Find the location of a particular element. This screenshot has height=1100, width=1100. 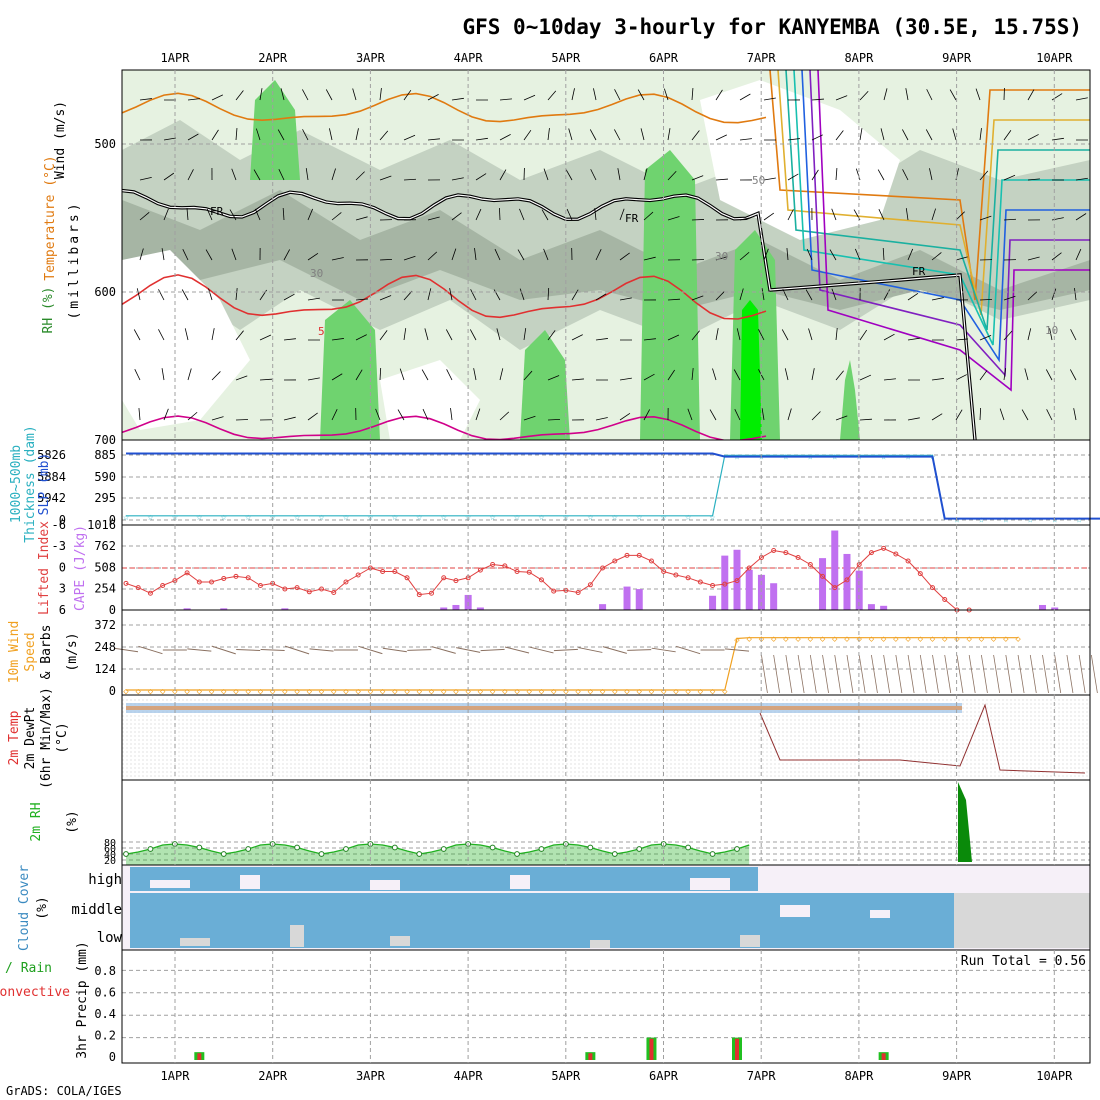

rh2m-tick: 40 is located at coordinates (110, 855).